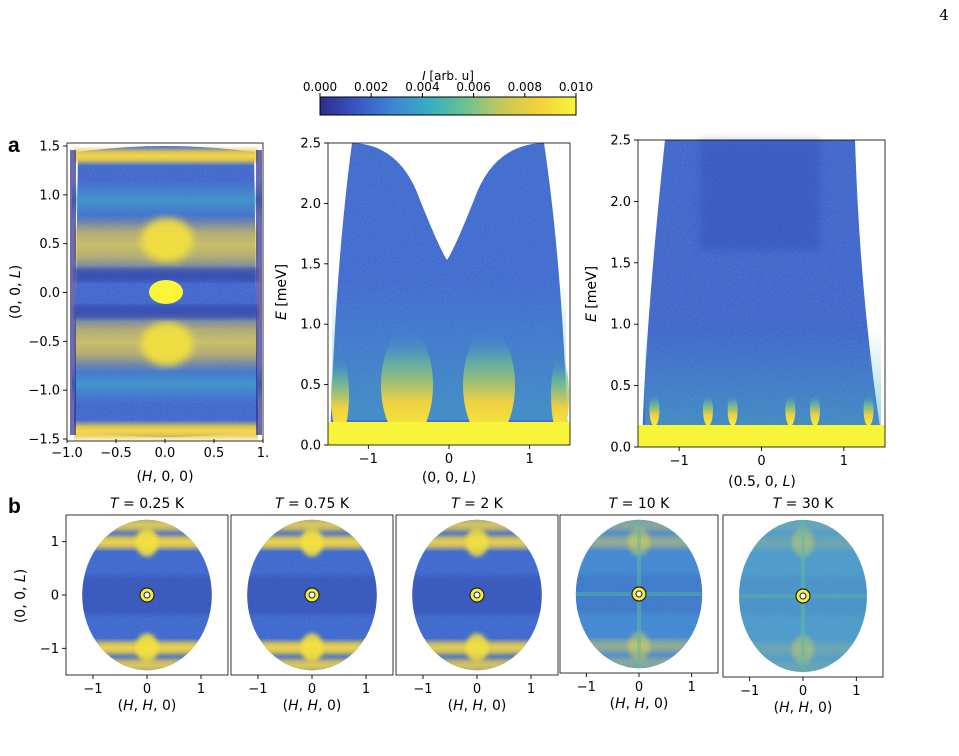 This screenshot has width=959, height=756. What do you see at coordinates (14, 145) in the screenshot?
I see `panel-label-a: a` at bounding box center [14, 145].